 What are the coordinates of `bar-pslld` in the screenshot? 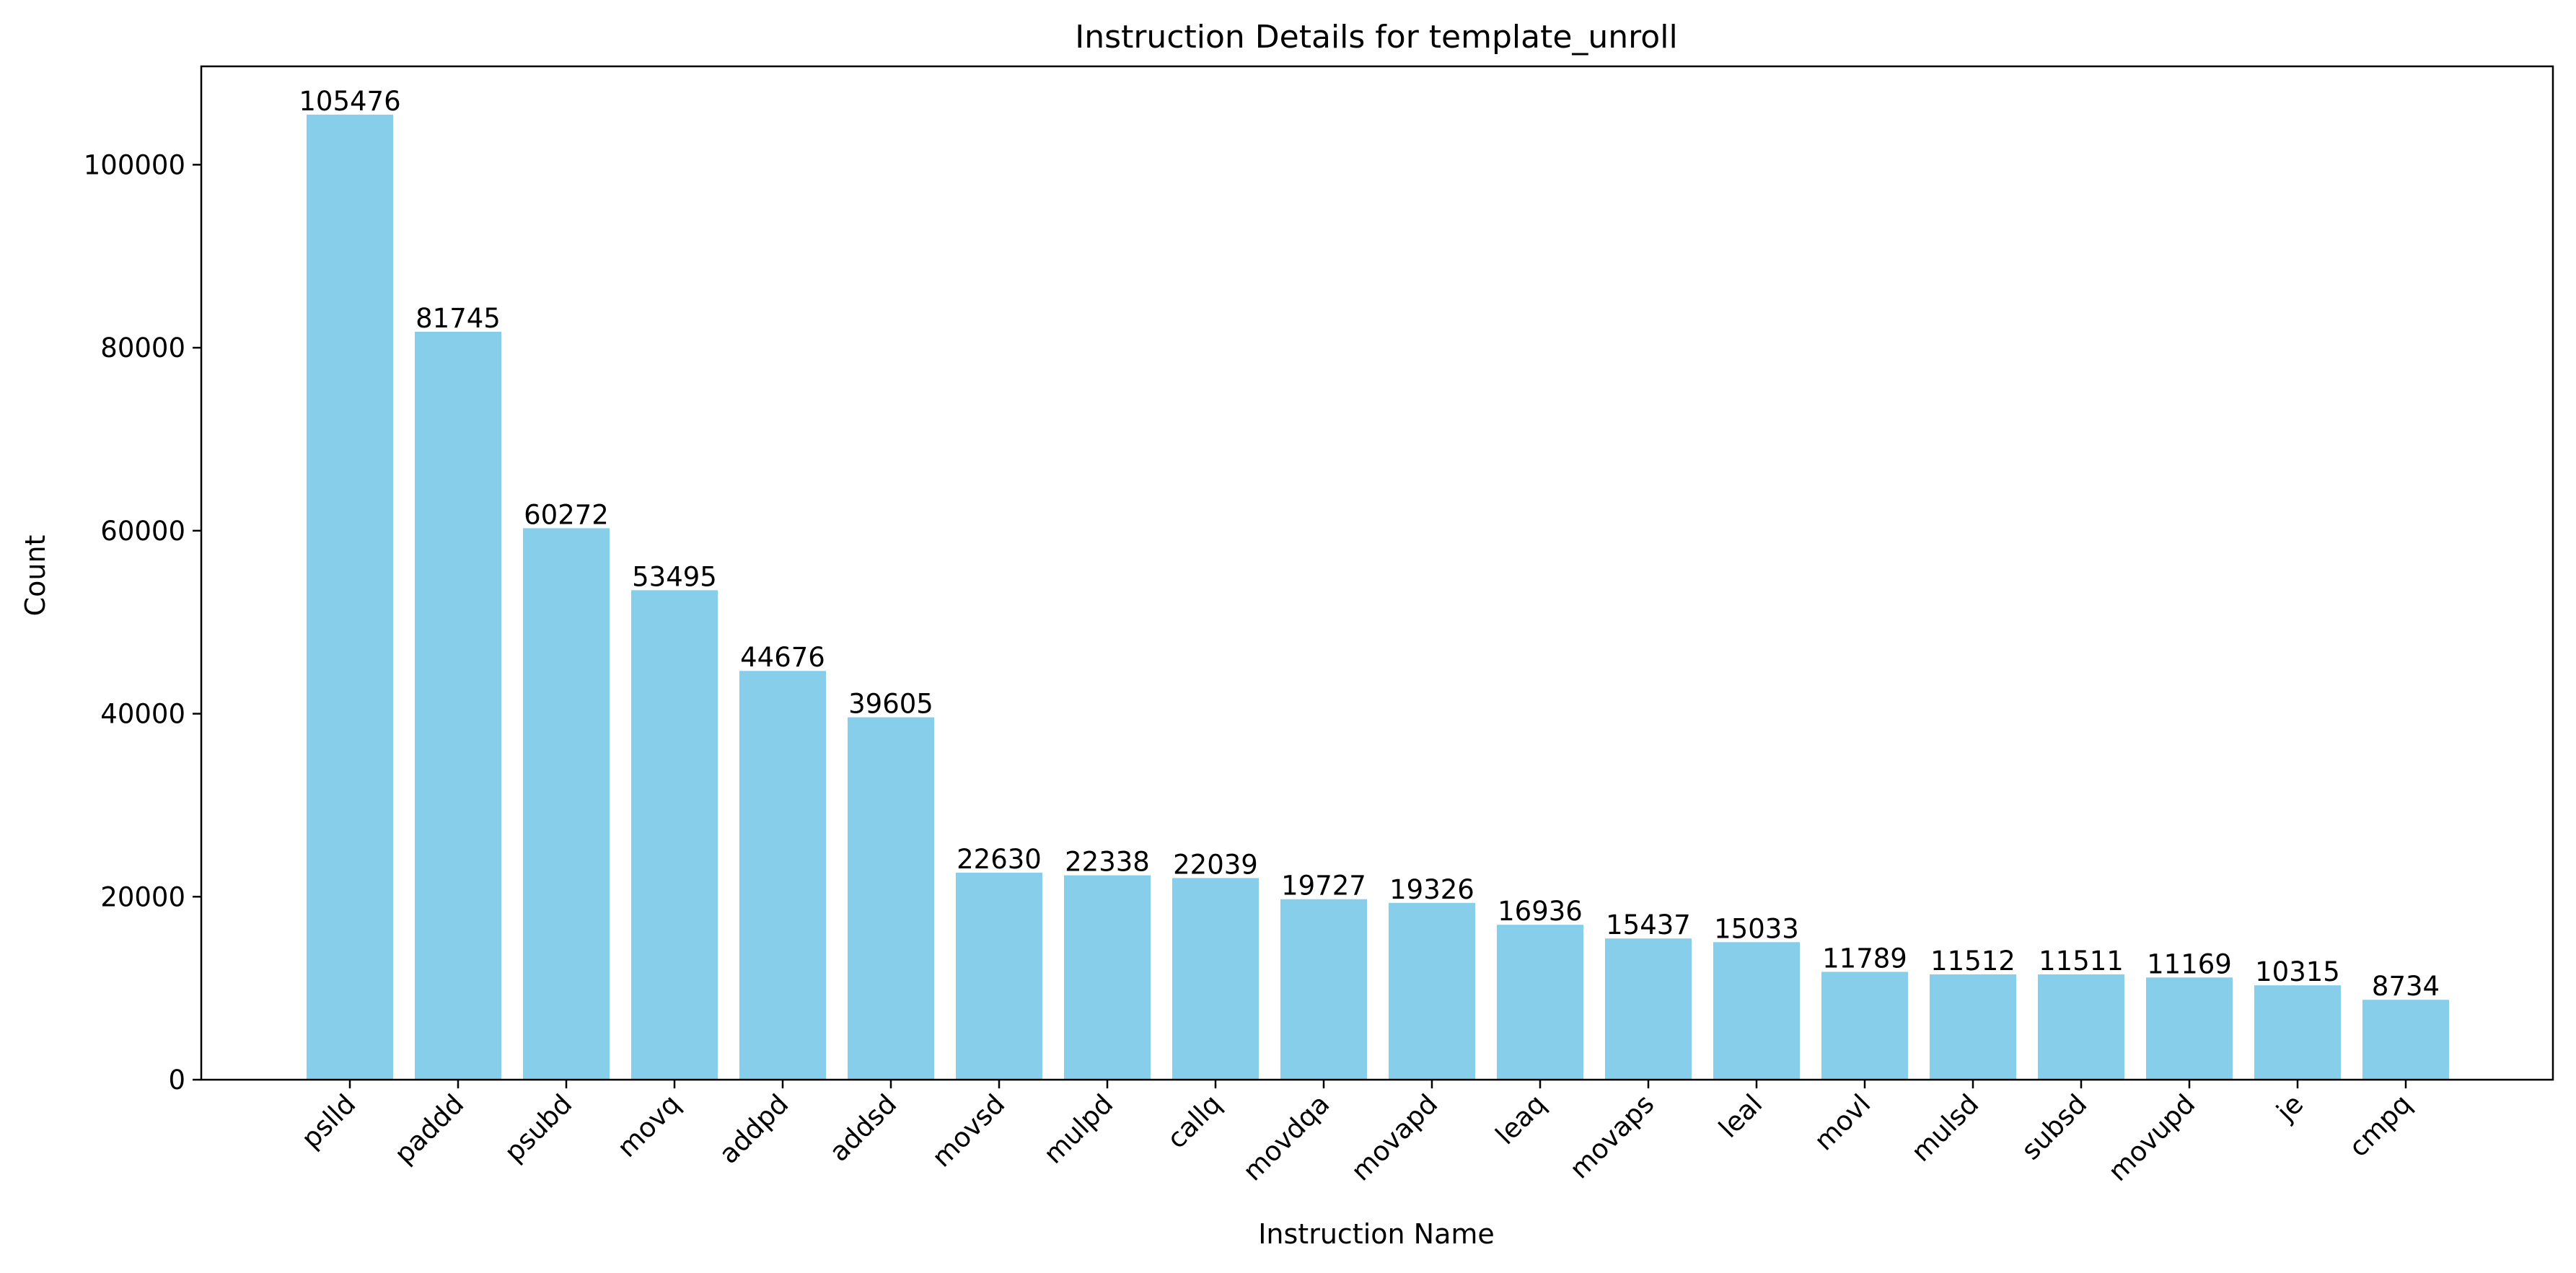 It's located at (350, 597).